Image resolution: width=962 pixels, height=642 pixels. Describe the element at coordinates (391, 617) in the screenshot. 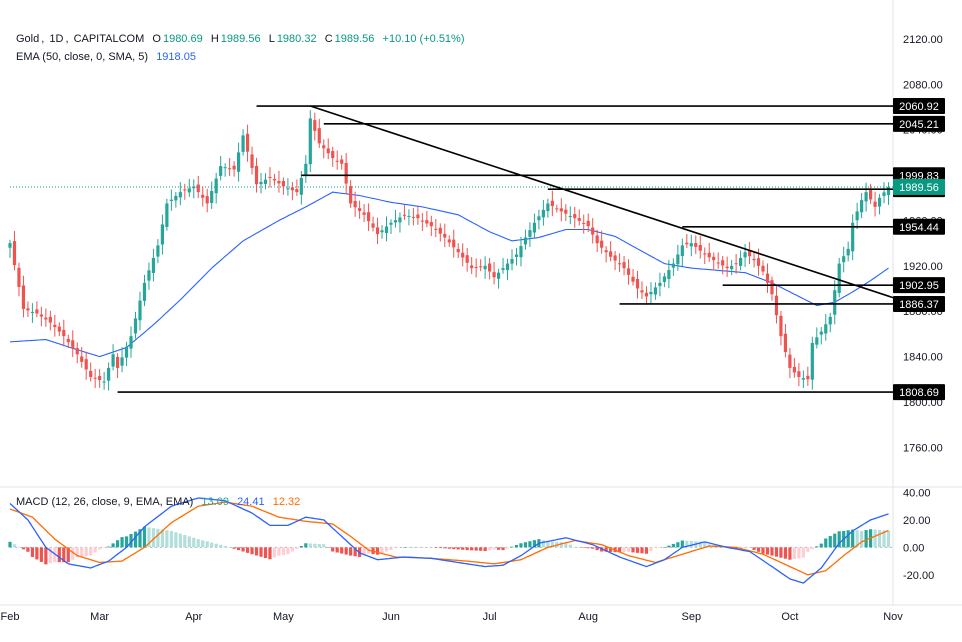

I see `time-axis-label: Jun` at that location.